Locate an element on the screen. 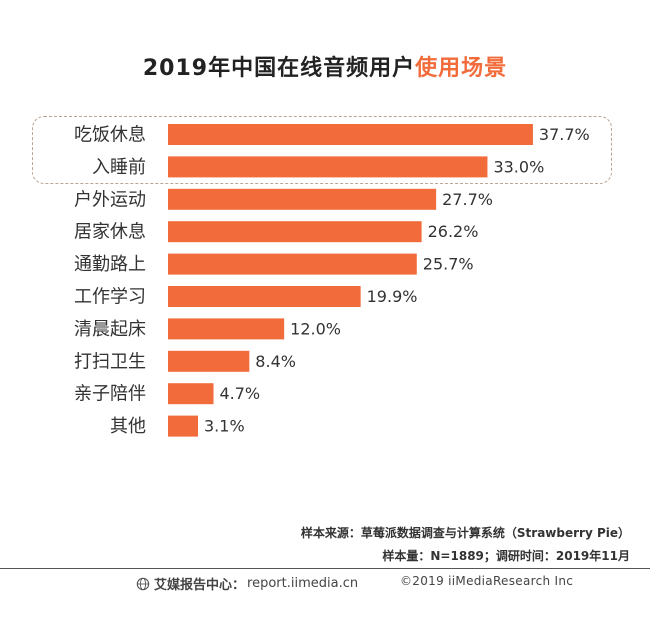  category-label: 其他 is located at coordinates (128, 426).